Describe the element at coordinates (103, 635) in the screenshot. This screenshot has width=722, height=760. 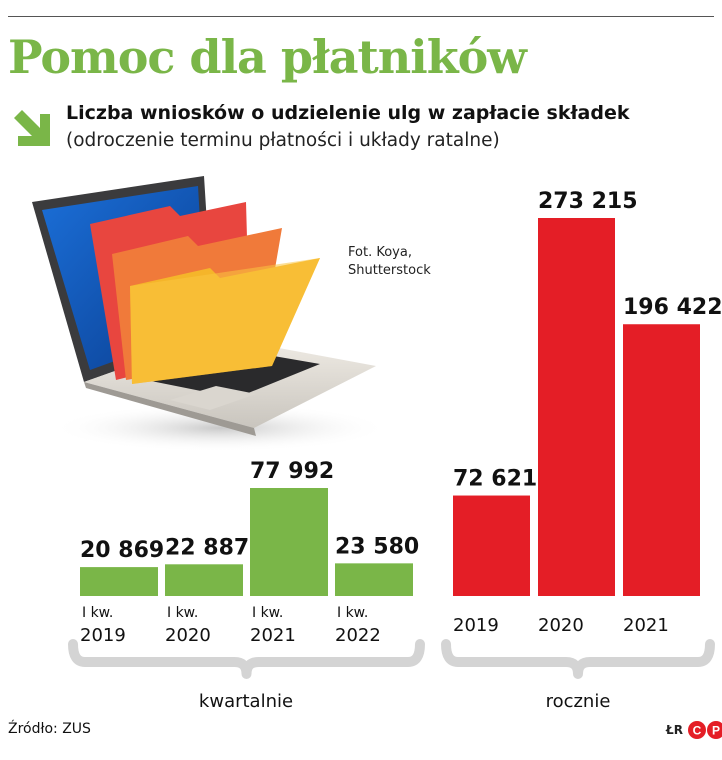
I see `tick-label-quarterly-line2-0: 2019` at that location.